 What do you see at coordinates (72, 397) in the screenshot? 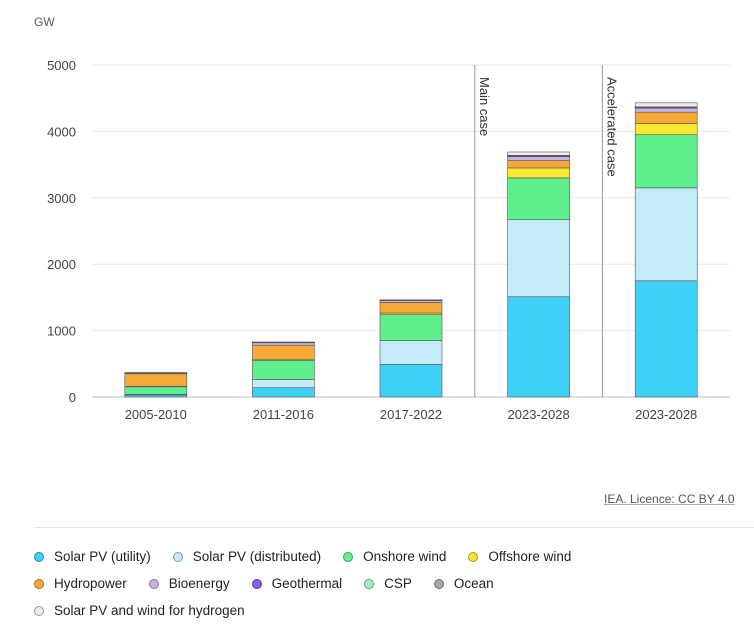
I see `y-tick-label: 0` at bounding box center [72, 397].